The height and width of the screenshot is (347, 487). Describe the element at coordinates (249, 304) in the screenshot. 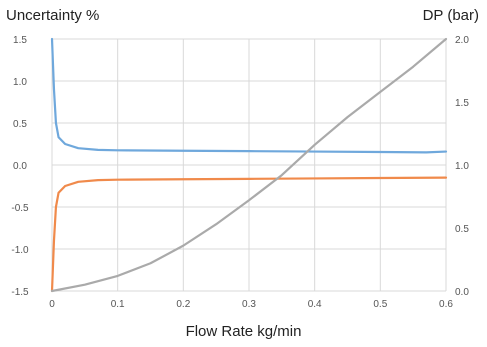

I see `x-tick-label: 0.3` at that location.